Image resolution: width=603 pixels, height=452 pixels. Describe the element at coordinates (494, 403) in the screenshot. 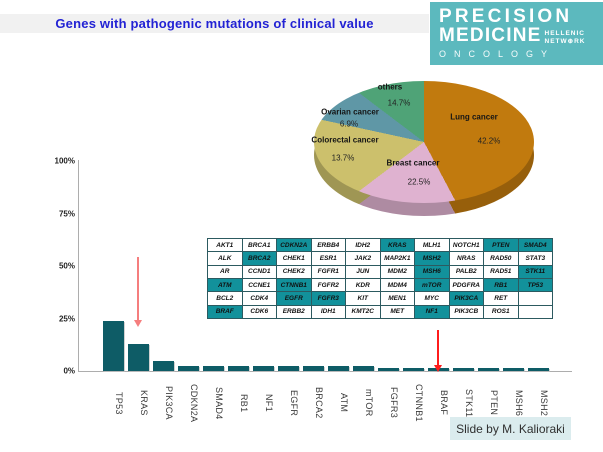

I see `x-axis-label-PTEN: PTEN` at that location.